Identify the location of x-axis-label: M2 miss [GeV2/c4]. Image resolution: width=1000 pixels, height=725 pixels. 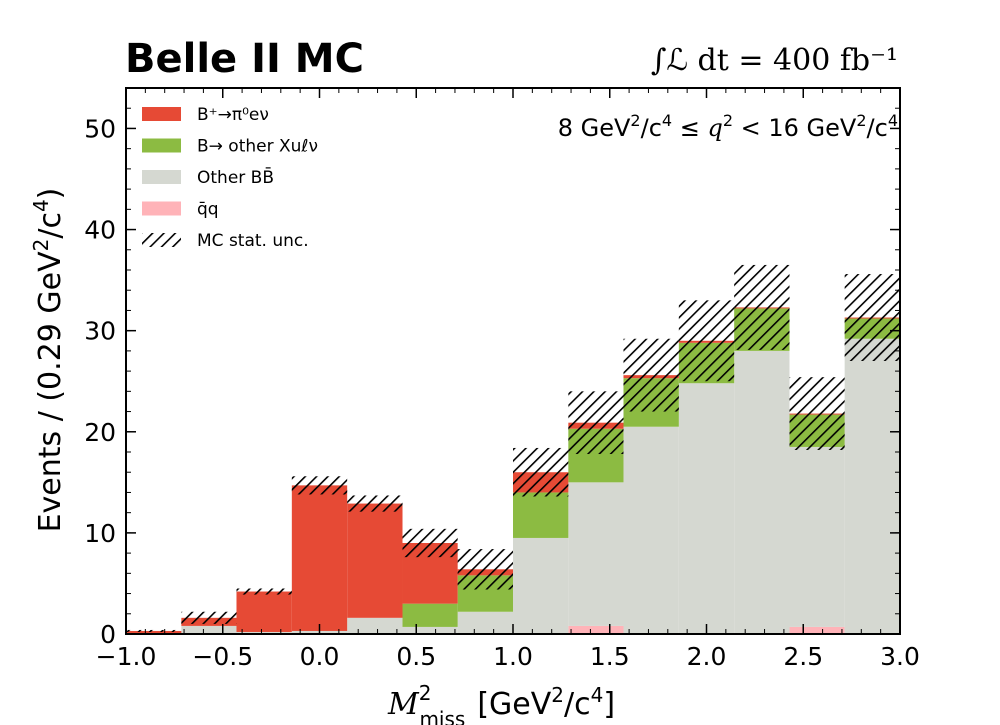
(501, 703).